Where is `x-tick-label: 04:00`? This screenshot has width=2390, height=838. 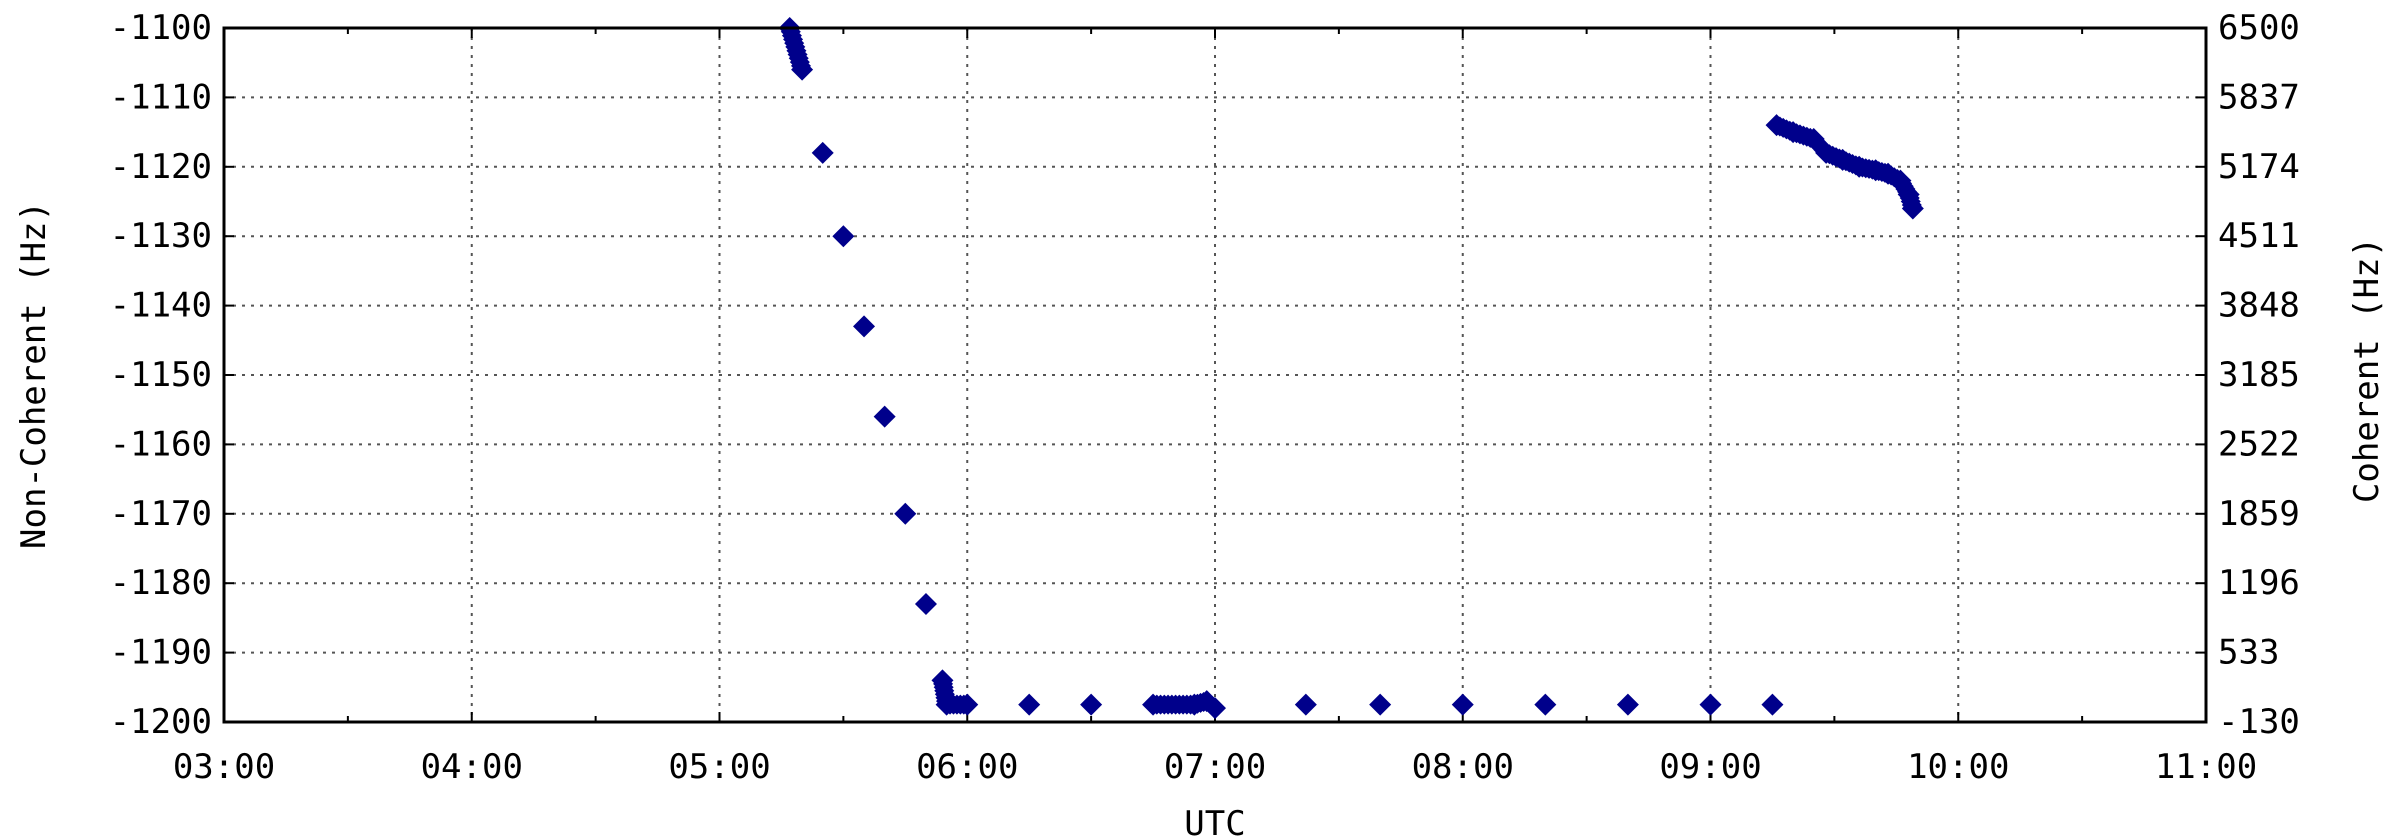 x-tick-label: 04:00 is located at coordinates (472, 767).